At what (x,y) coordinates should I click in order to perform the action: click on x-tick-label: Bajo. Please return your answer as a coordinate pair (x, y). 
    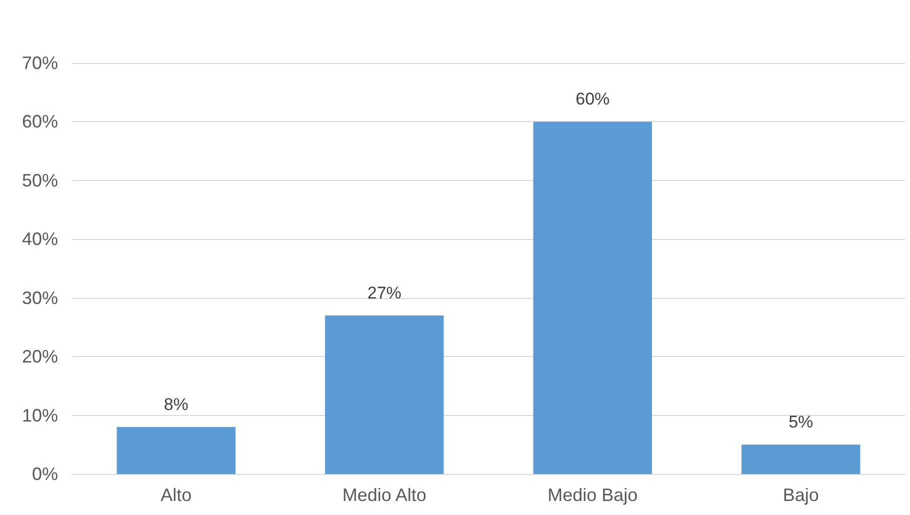
    Looking at the image, I should click on (800, 495).